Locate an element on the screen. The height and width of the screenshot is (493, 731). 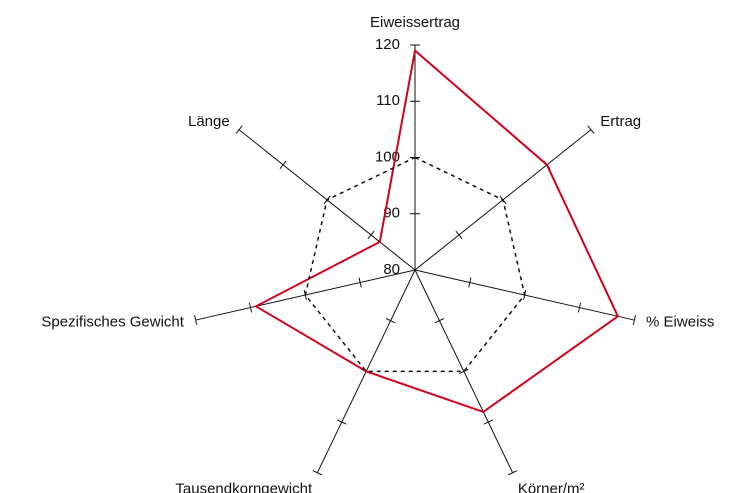
axis-label: Tausendkorngewicht is located at coordinates (244, 486).